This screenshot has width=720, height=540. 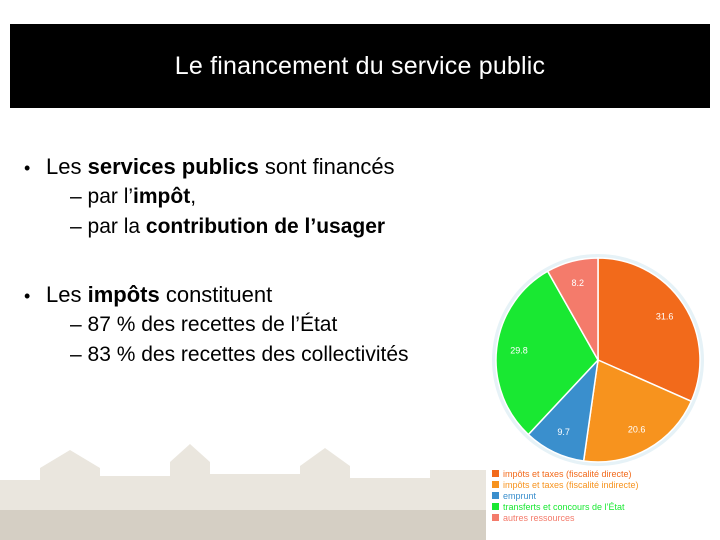 I want to click on legend-label: transferts et concours de l’État, so click(x=564, y=506).